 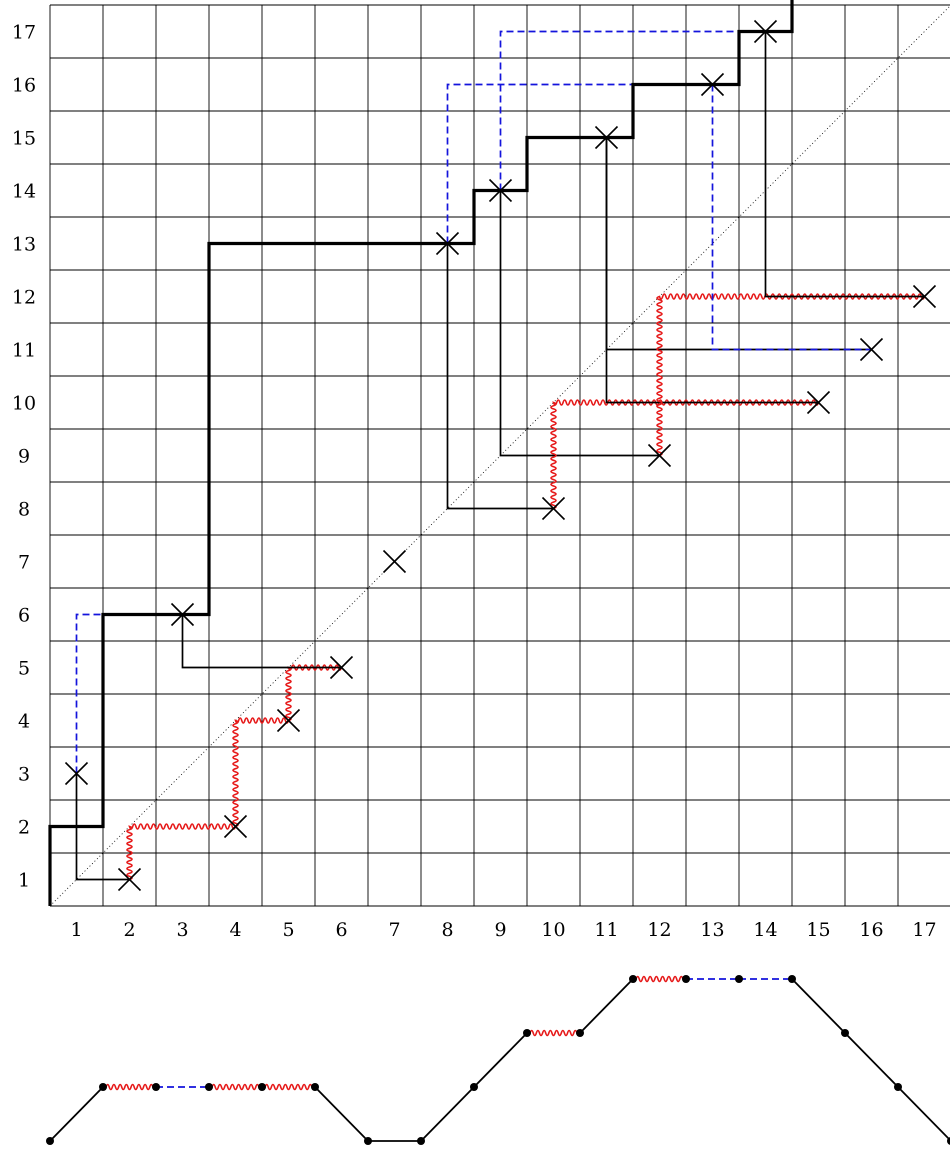 I want to click on x-tick-label: 5, so click(x=288, y=930).